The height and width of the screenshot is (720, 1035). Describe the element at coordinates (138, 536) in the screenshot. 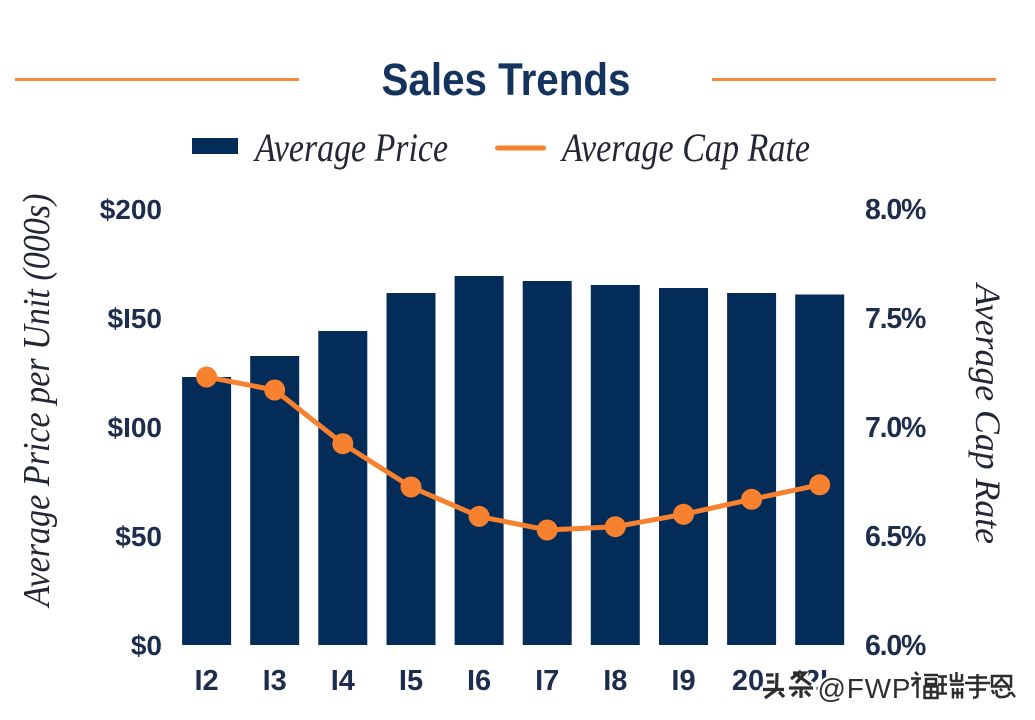

I see `svg-text: $50` at that location.